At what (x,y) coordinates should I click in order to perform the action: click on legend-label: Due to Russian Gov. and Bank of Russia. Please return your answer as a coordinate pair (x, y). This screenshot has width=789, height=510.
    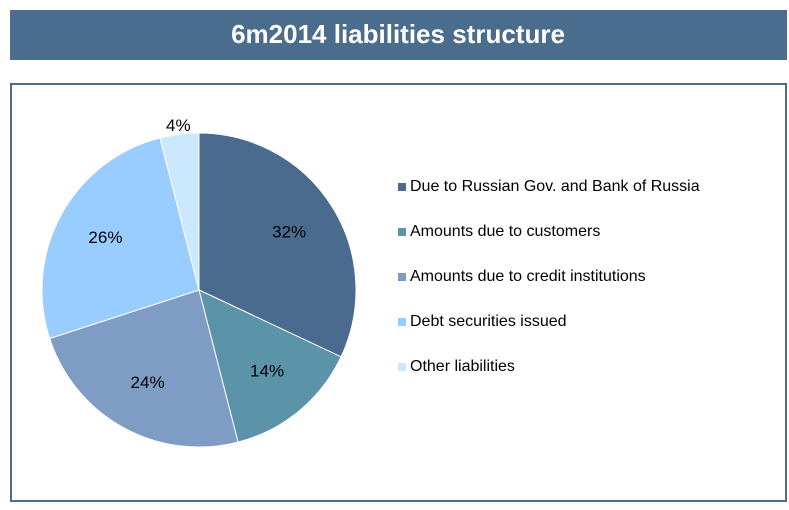
    Looking at the image, I should click on (555, 186).